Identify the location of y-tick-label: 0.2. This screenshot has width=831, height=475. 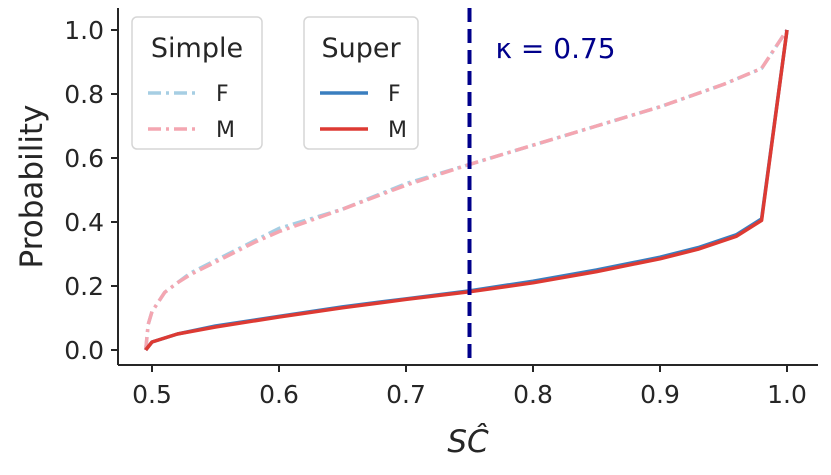
(84, 286).